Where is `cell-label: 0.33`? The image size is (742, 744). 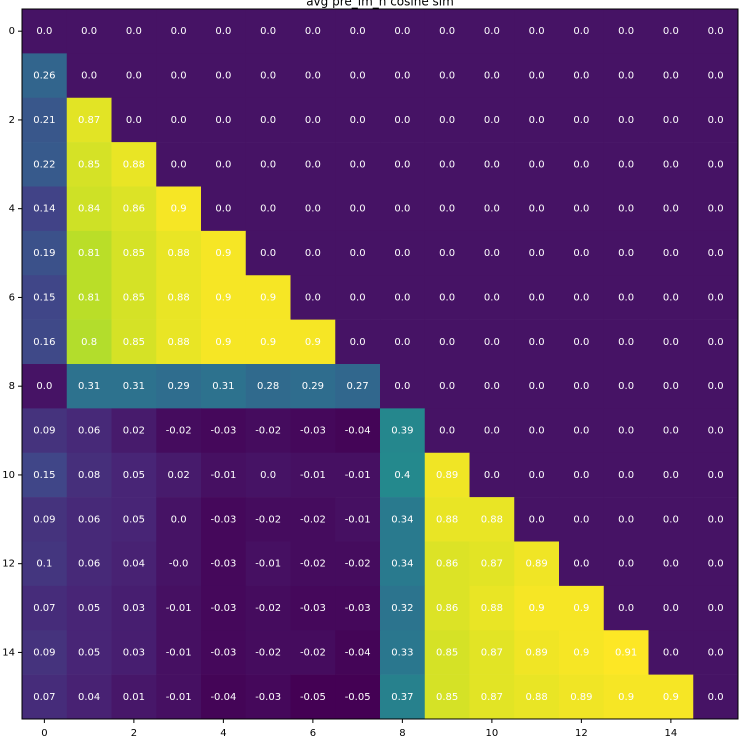 cell-label: 0.33 is located at coordinates (402, 652).